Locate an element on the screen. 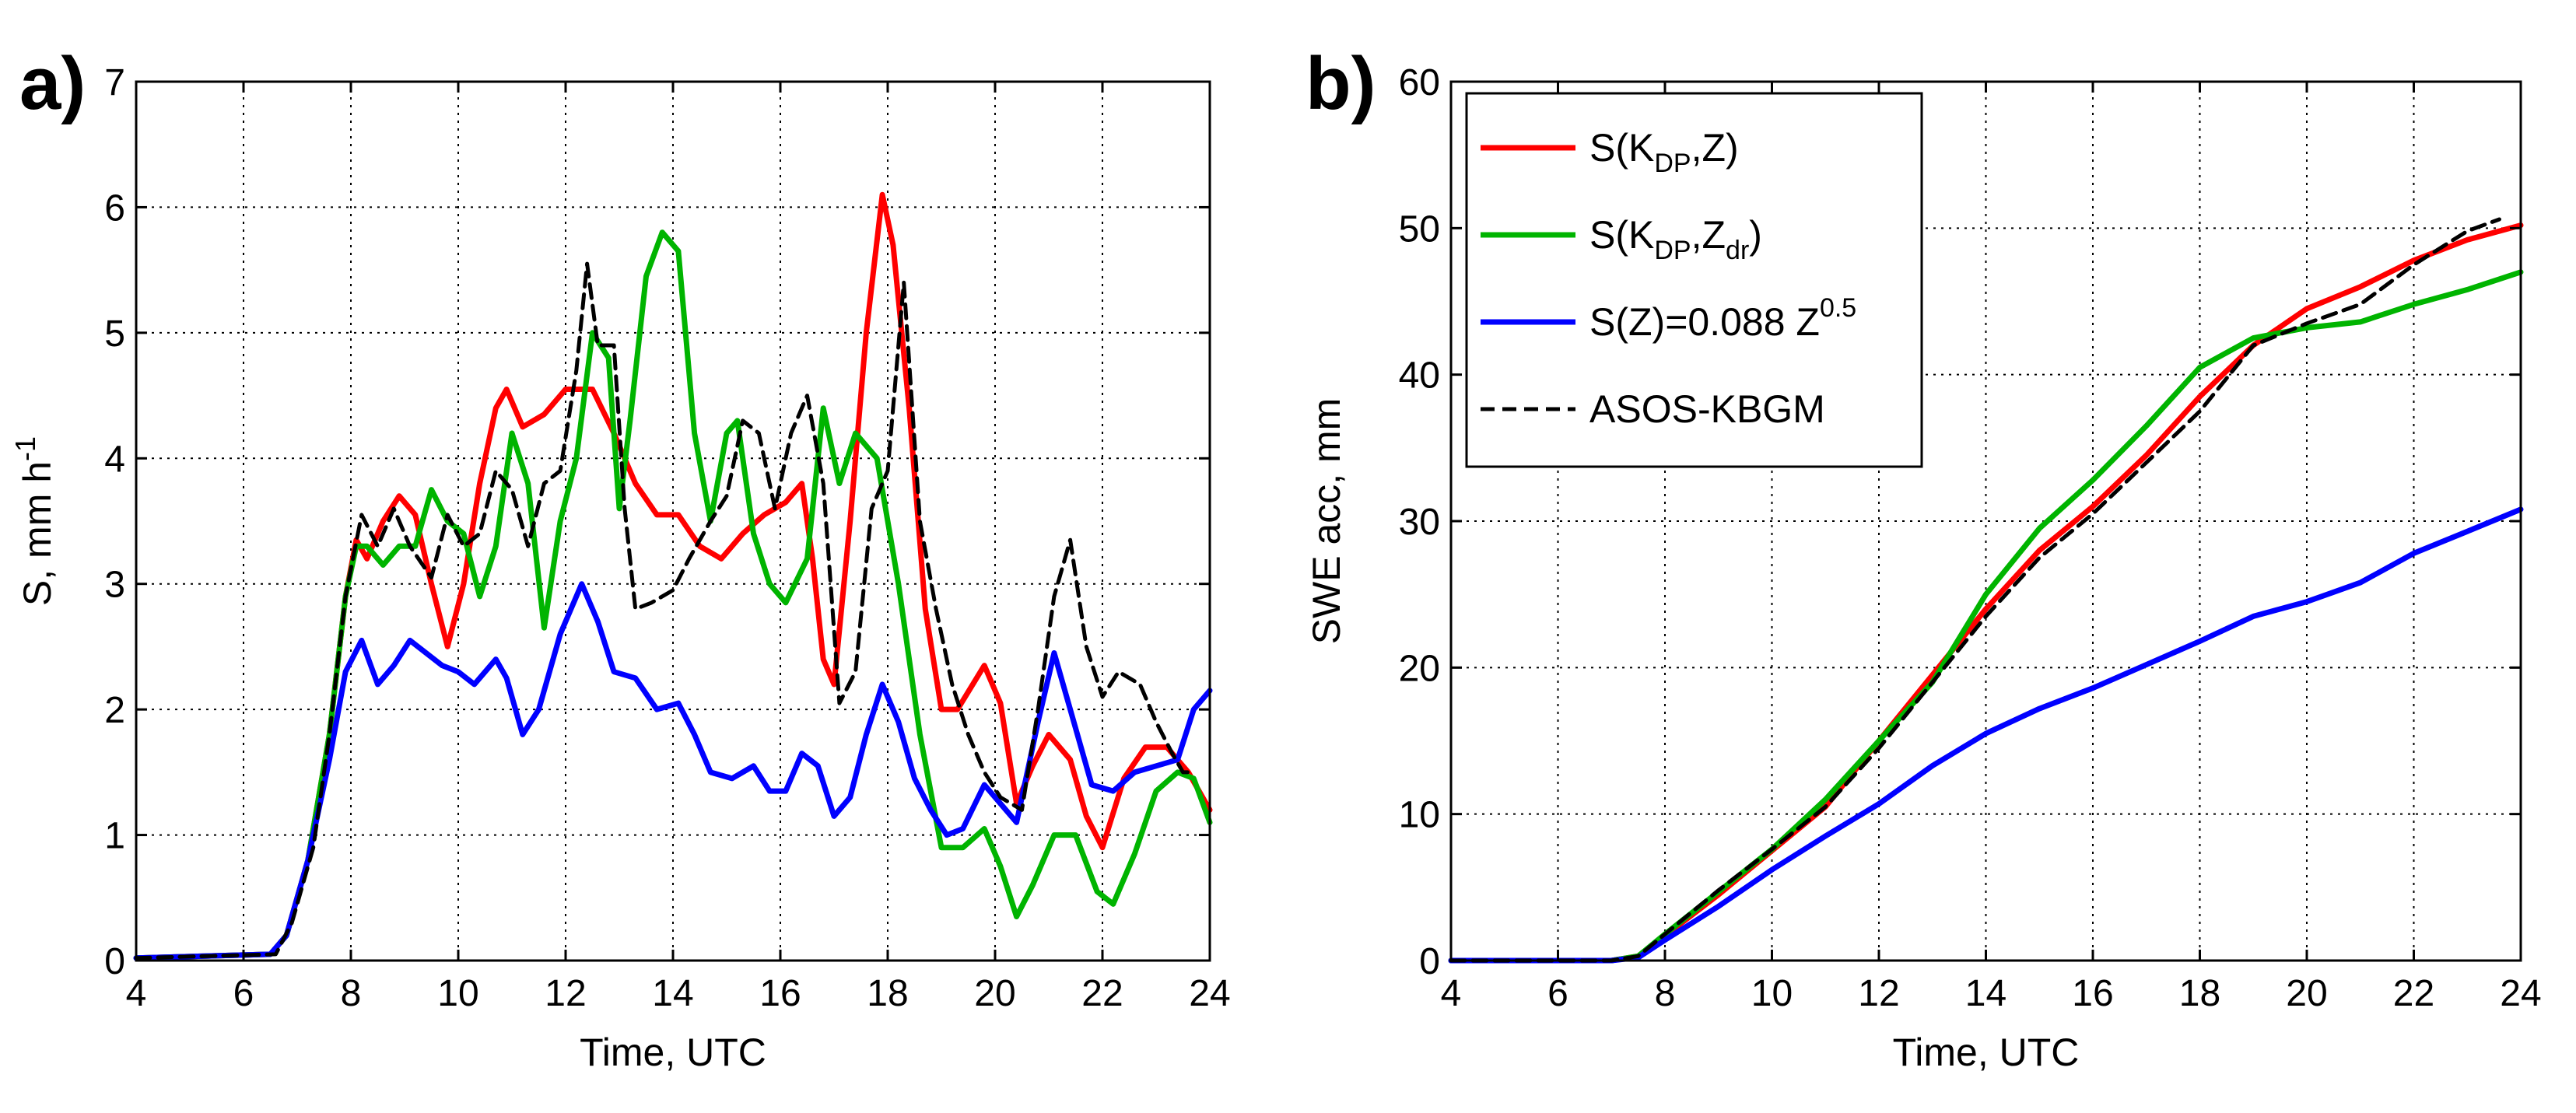 The image size is (2576, 1113). y-tick-label: 60 is located at coordinates (1419, 83).